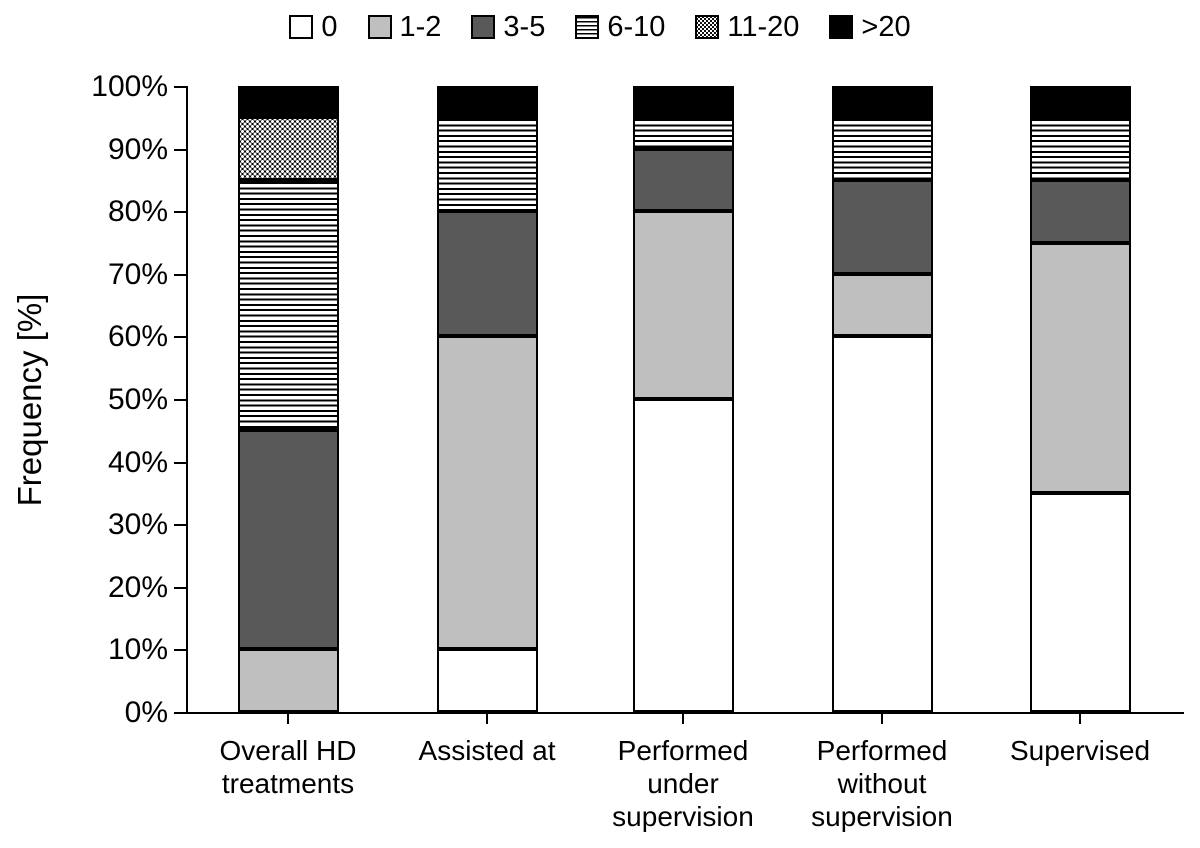 The width and height of the screenshot is (1200, 848). I want to click on legend: 0 1-2 3-5 6-10 11-20 >20, so click(600, 27).